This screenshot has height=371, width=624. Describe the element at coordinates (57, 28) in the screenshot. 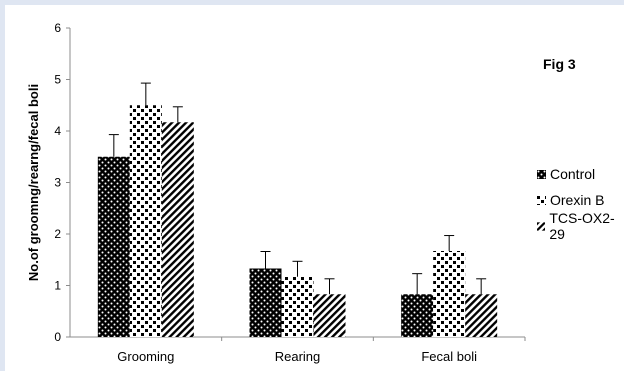

I see `y-tick-label: 6` at that location.